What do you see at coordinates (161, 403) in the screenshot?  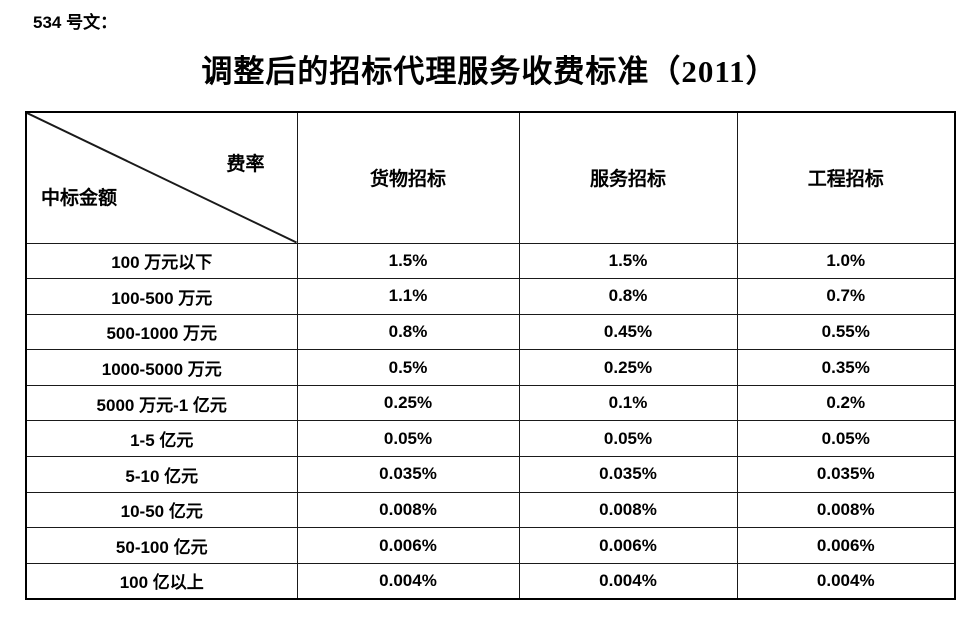 I see `amount-range-cell: 5000 万元-1 亿元` at bounding box center [161, 403].